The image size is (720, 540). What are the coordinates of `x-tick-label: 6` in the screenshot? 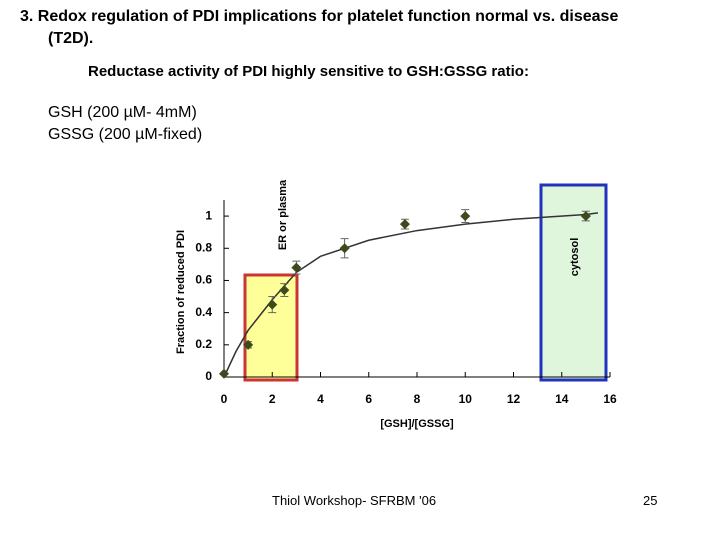 It's located at (368, 399).